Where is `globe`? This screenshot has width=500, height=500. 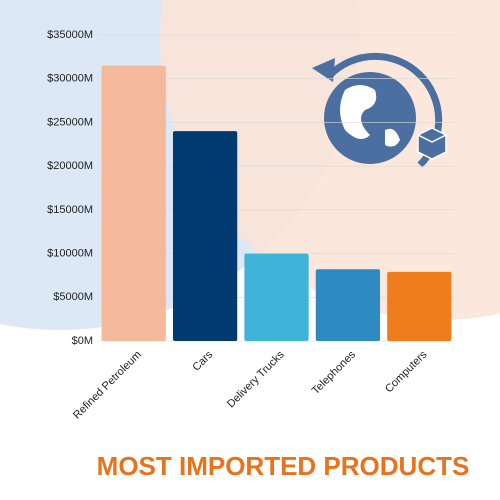
globe is located at coordinates (370, 118).